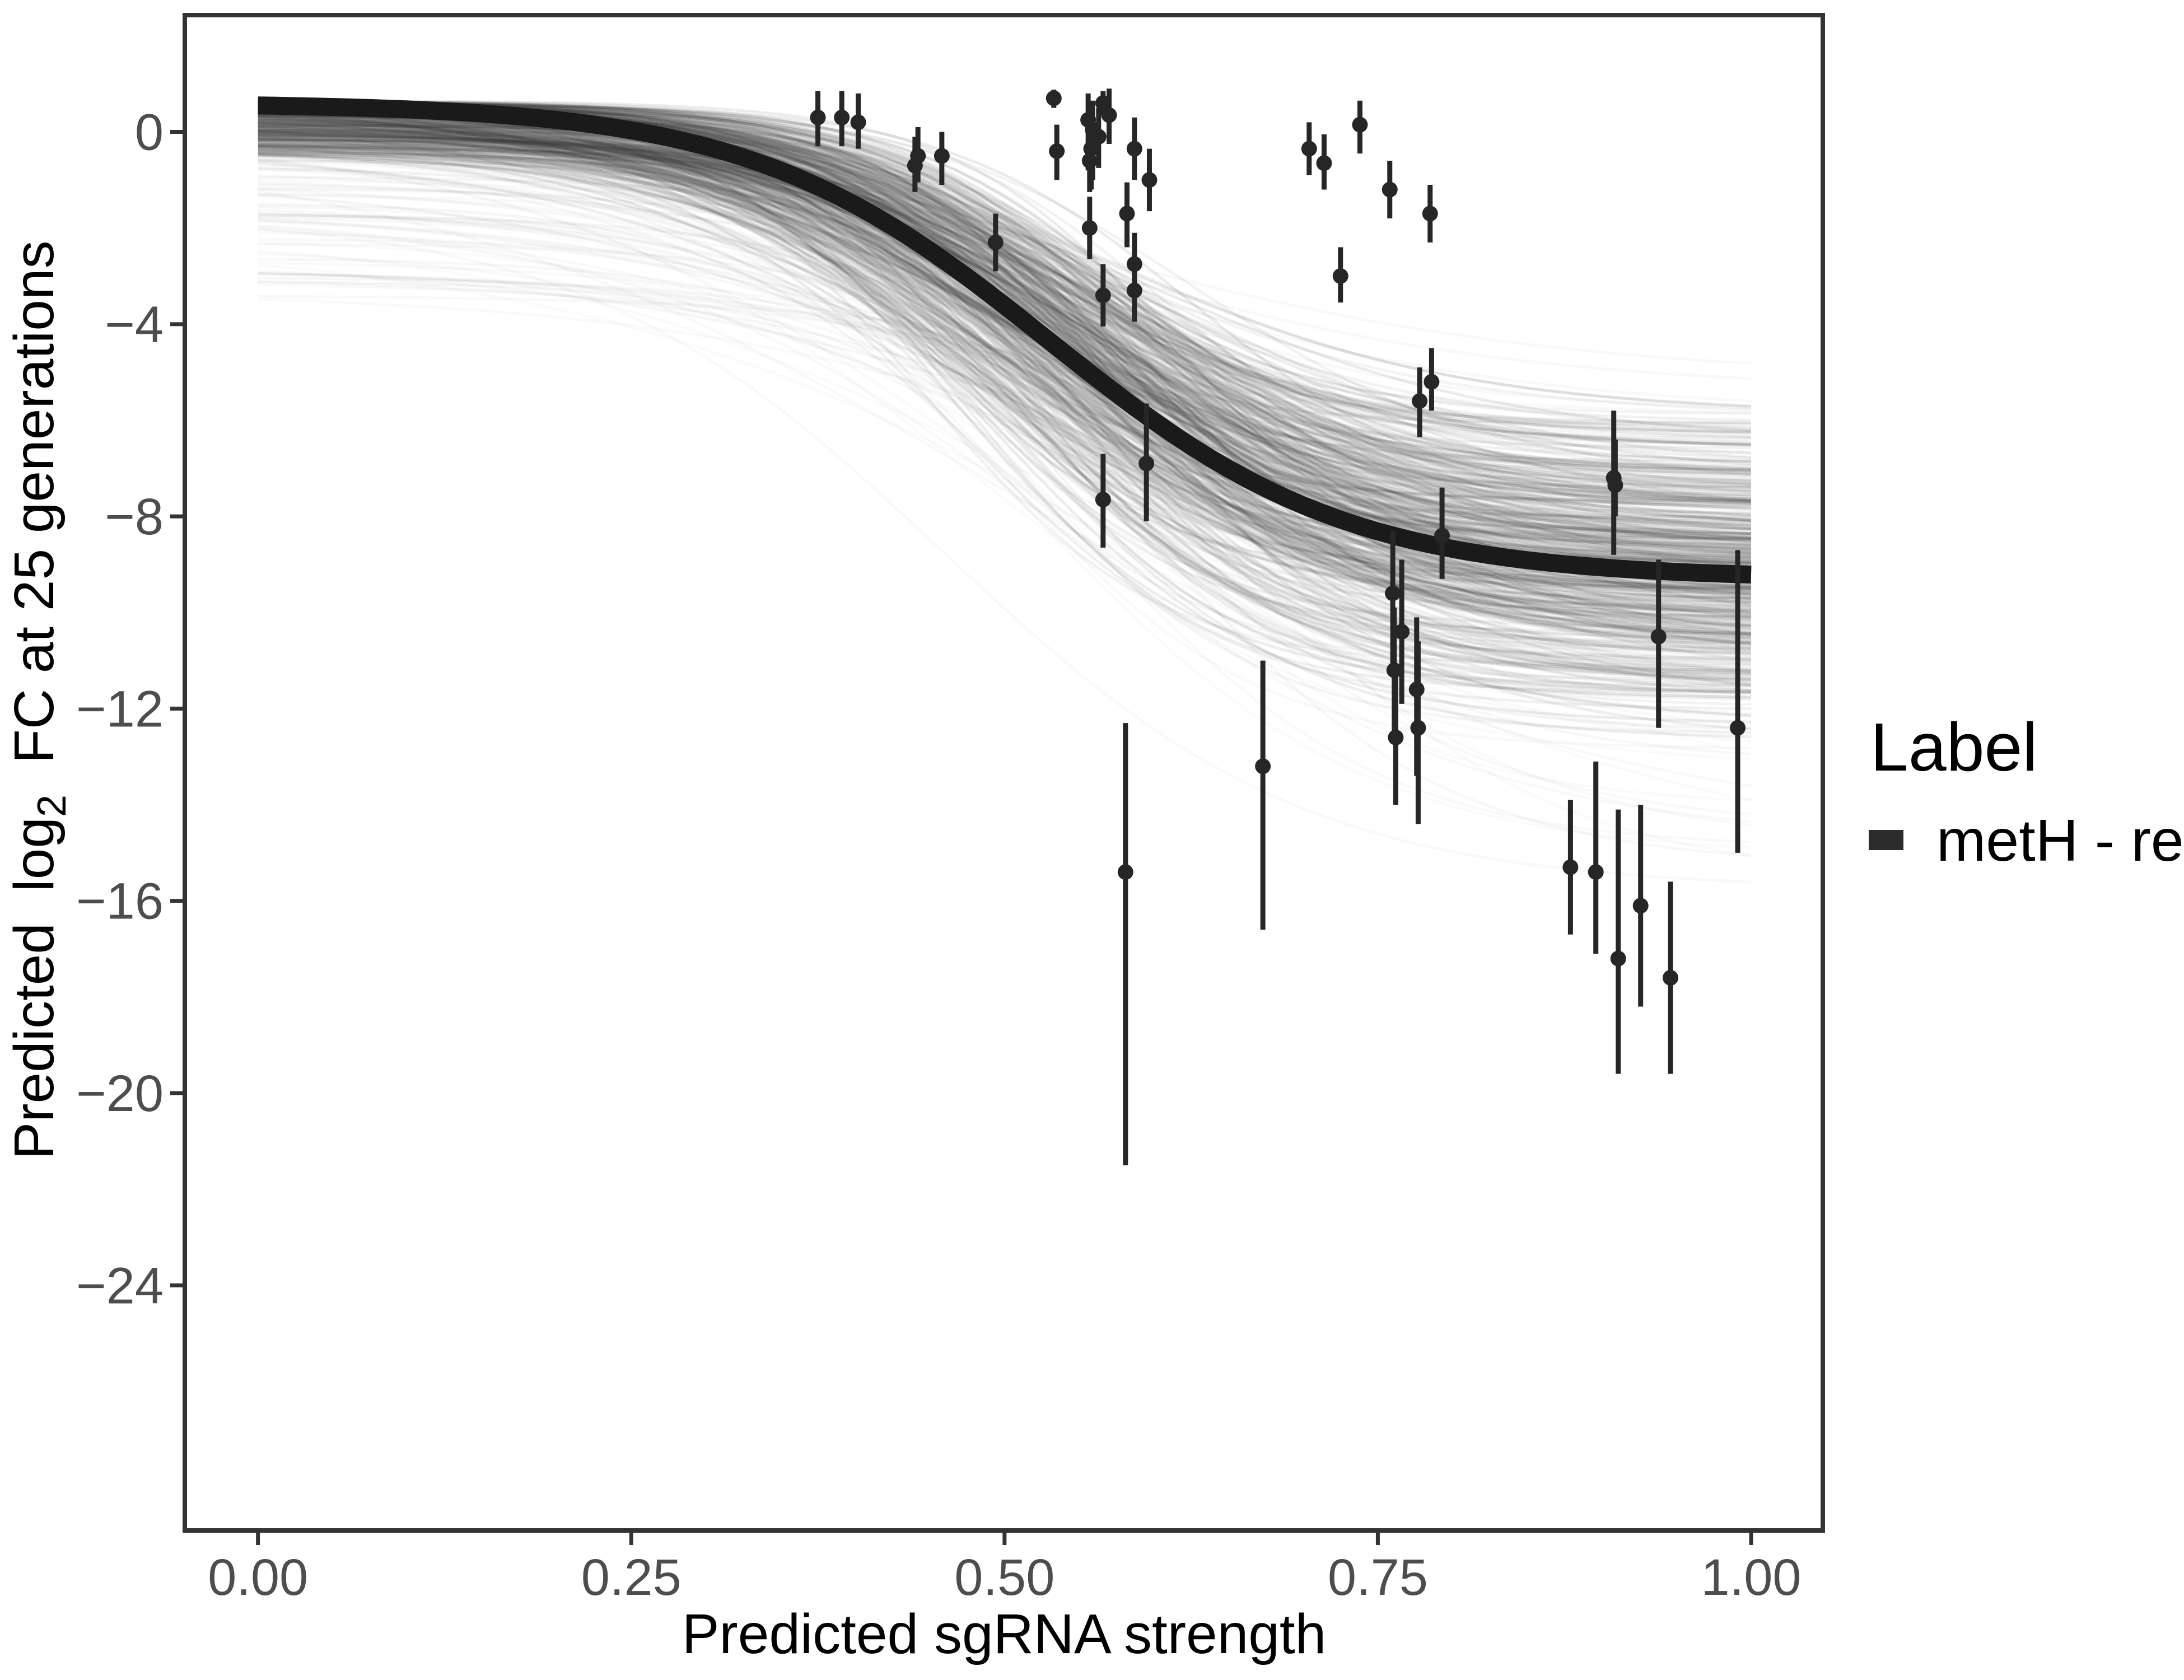 The width and height of the screenshot is (2184, 1680). What do you see at coordinates (135, 517) in the screenshot?
I see `y-tick-label: −8` at bounding box center [135, 517].